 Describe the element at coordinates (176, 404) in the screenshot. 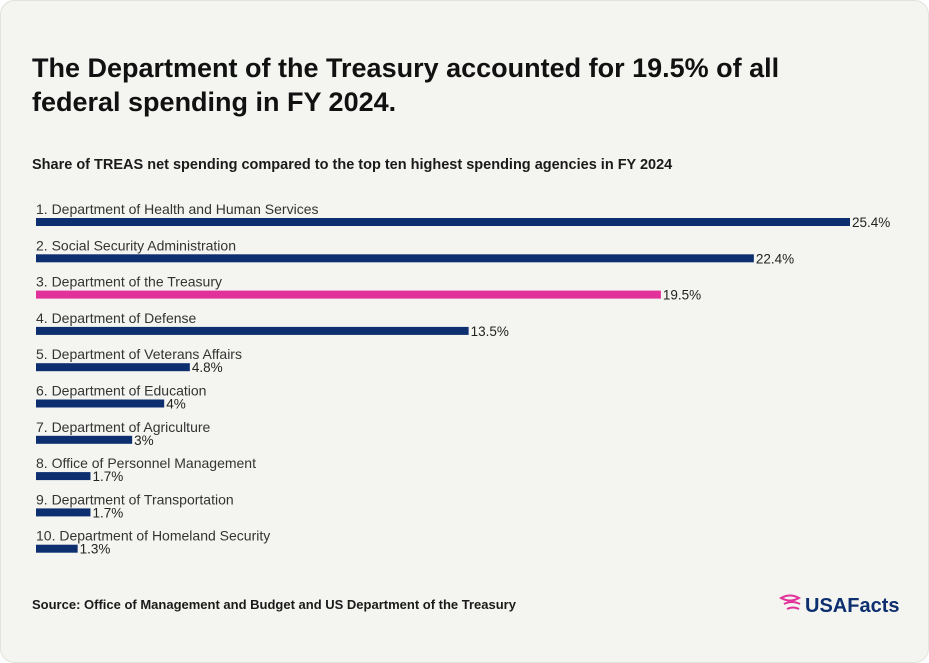

I see `value-label: 4%` at that location.